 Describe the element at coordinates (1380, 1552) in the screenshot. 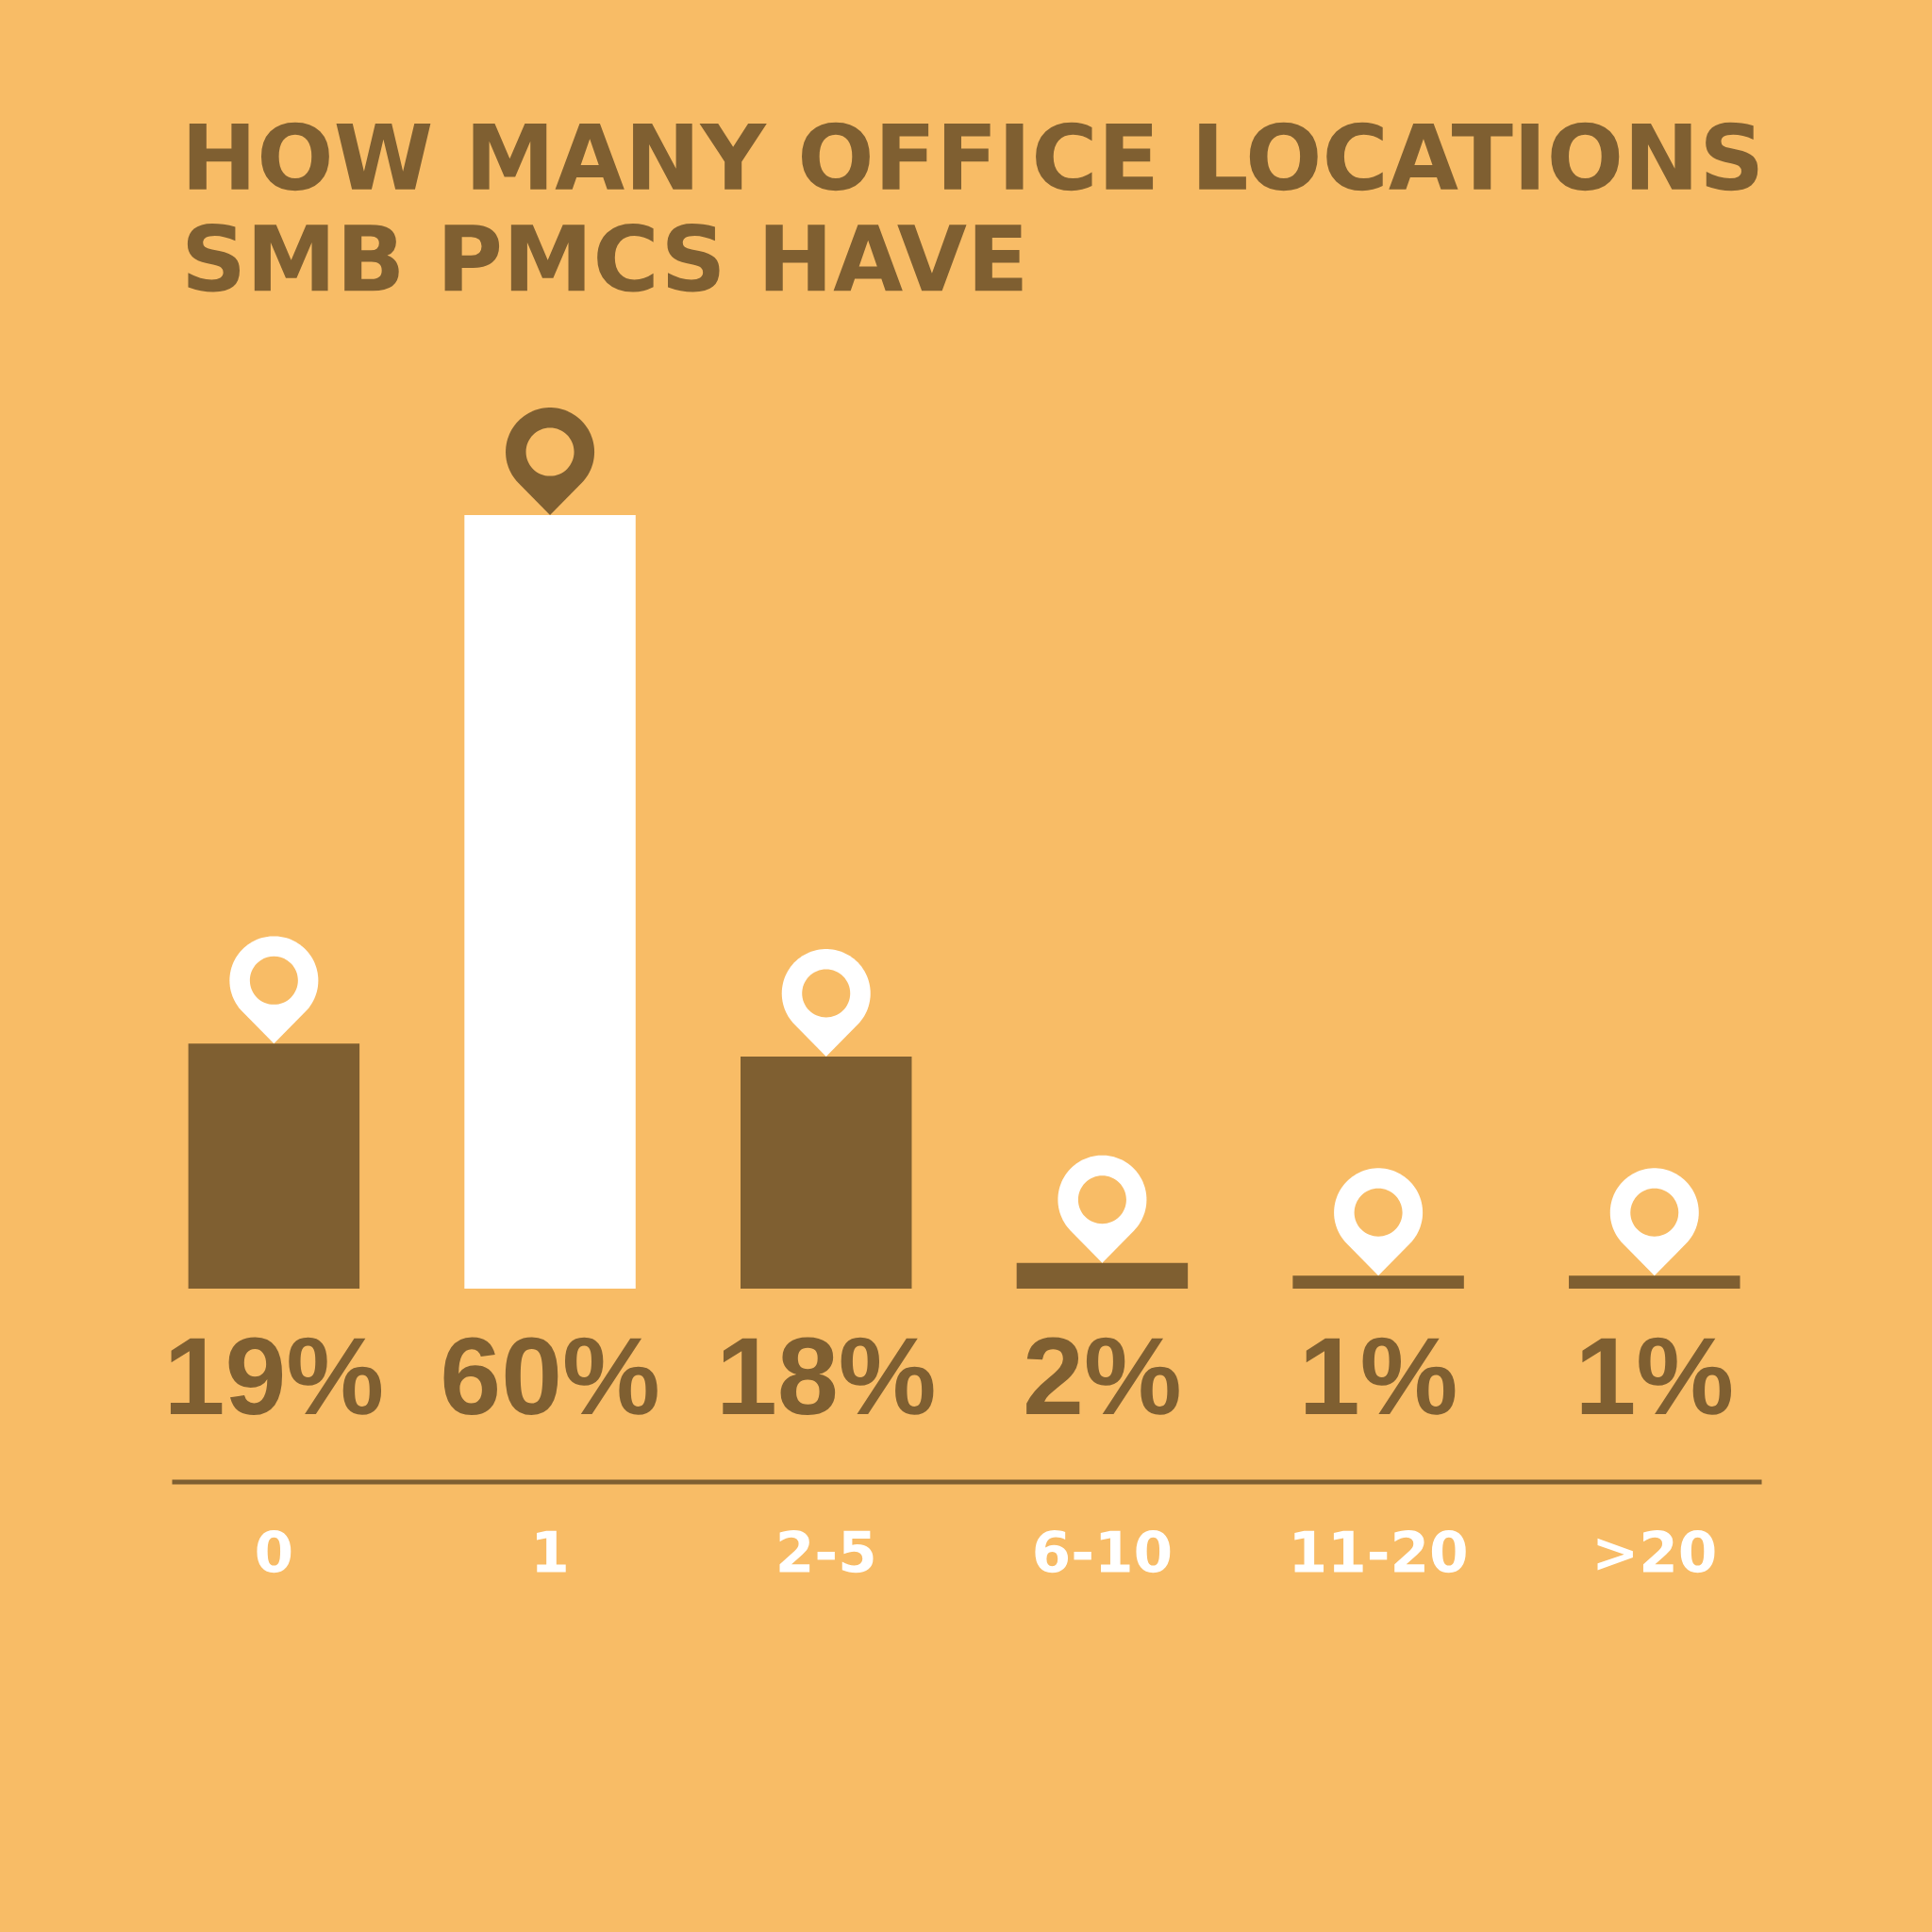

I see `x-tick-label: 11-20` at that location.